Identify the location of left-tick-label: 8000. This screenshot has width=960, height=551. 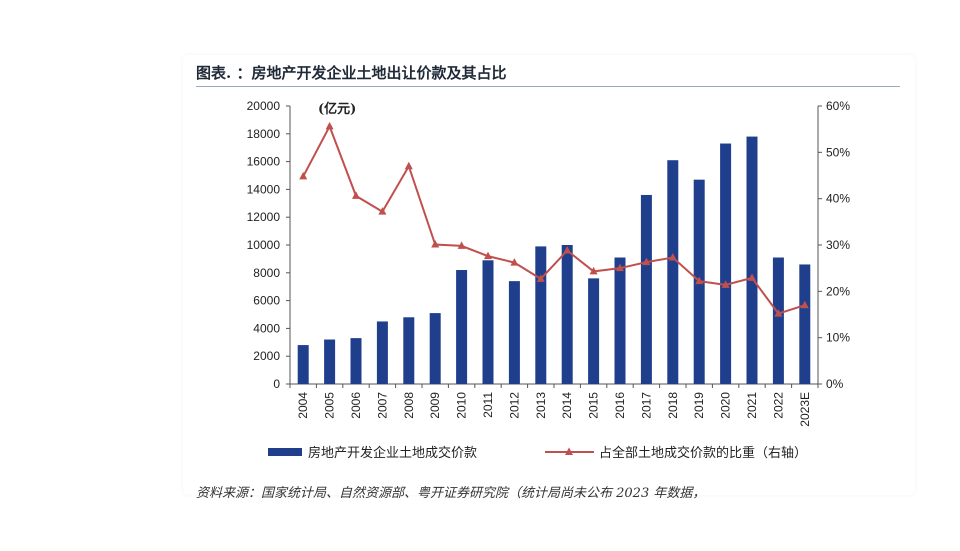
(266, 273).